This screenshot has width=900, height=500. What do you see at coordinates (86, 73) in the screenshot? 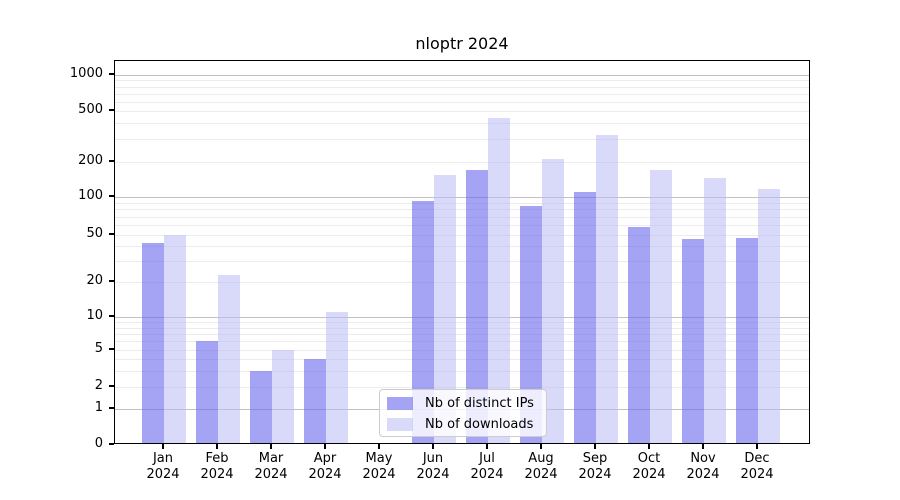
I see `y-tick-label: 1000` at bounding box center [86, 73].